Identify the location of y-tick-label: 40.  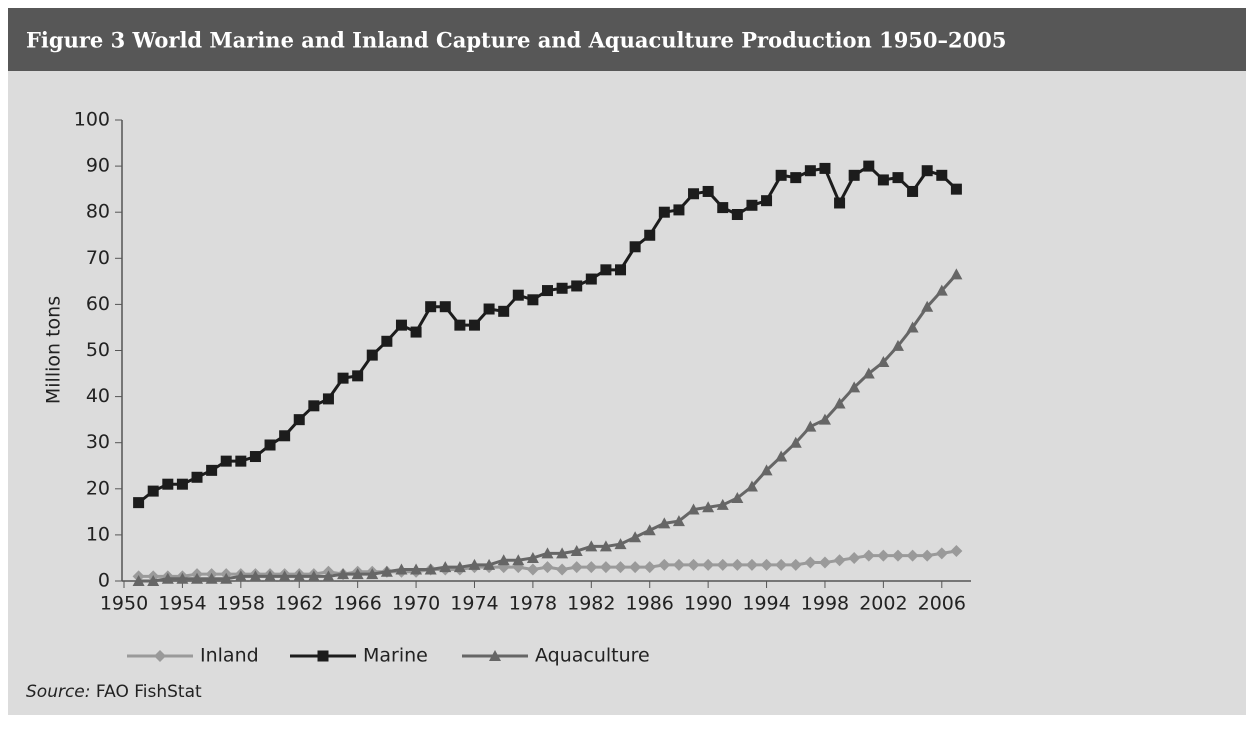
(98, 396).